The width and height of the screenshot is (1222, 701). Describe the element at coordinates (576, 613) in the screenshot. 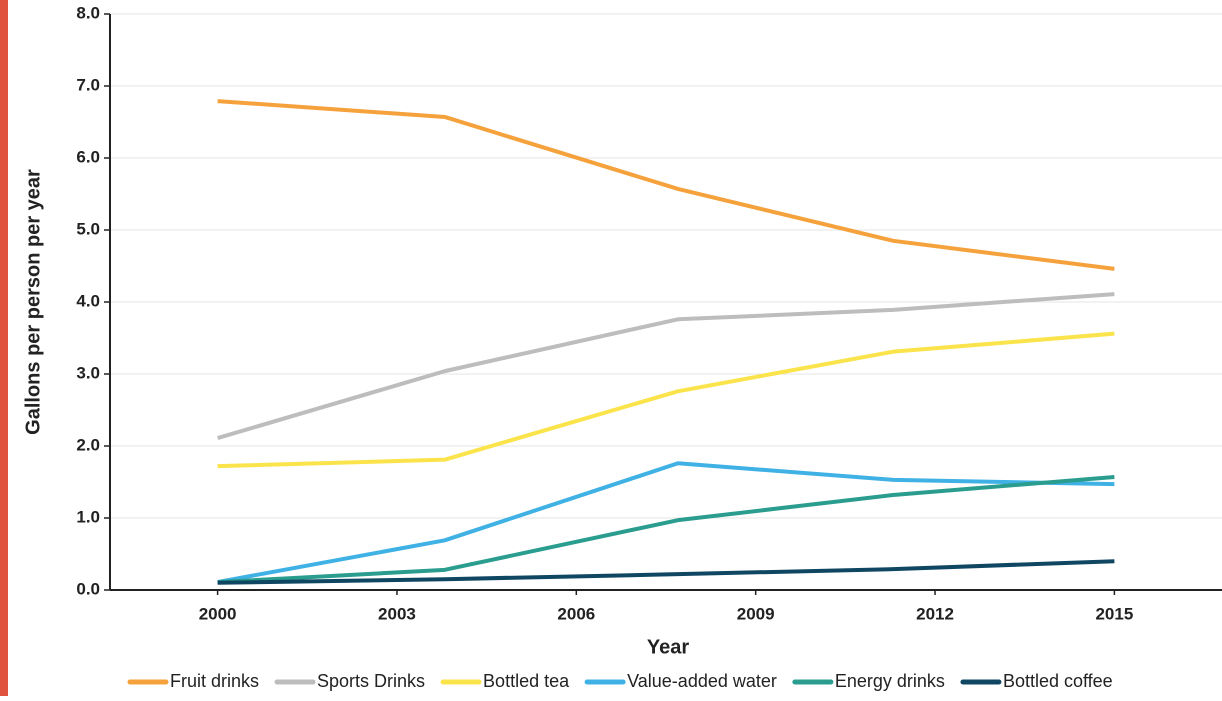

I see `x-tick-label: 2006` at that location.